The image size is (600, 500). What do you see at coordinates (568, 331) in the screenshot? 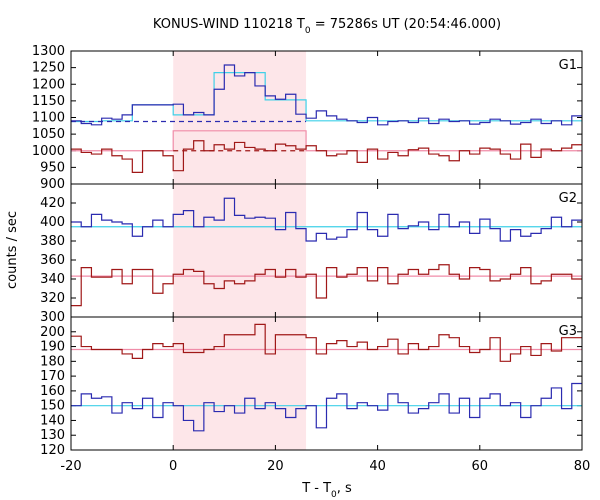
I see `panel-g3-label: G3` at bounding box center [568, 331].